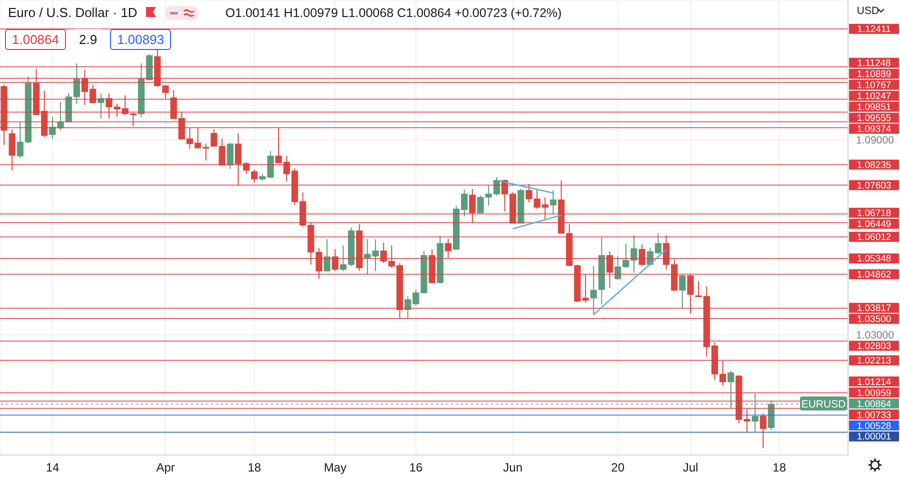 The image size is (900, 478). I want to click on ref-line-label: 1.06718, so click(874, 214).